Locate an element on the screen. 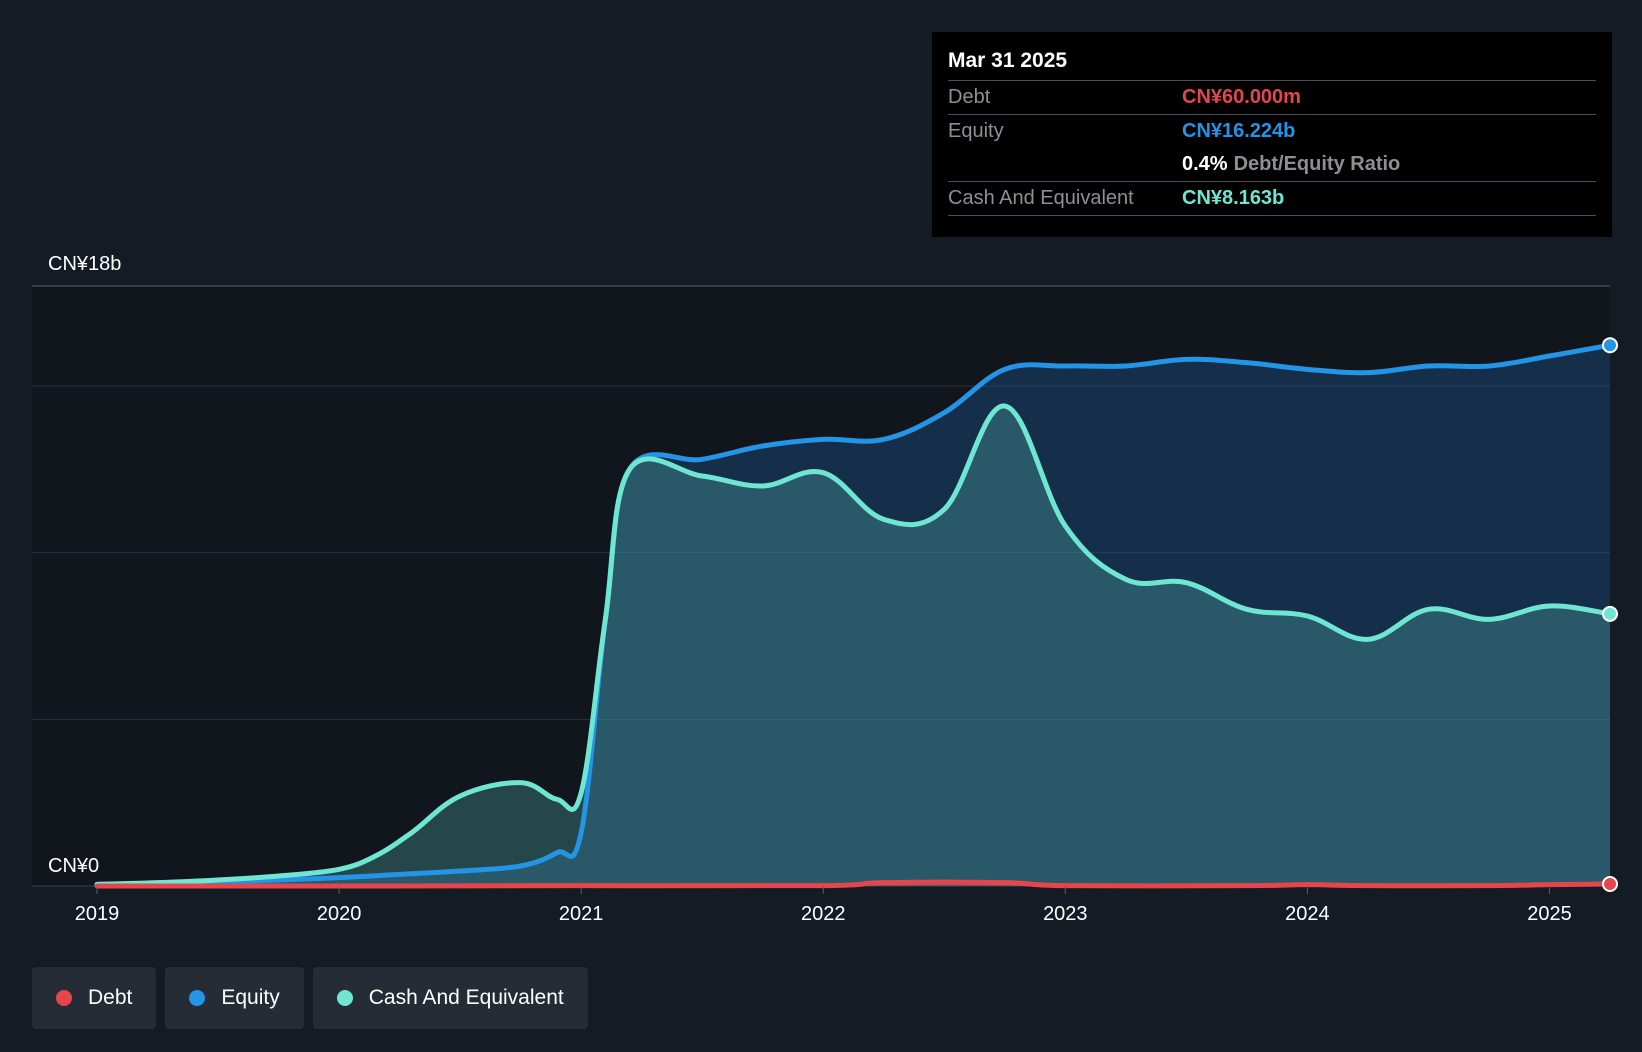  tooltip-debt-label: Debt is located at coordinates (969, 97).